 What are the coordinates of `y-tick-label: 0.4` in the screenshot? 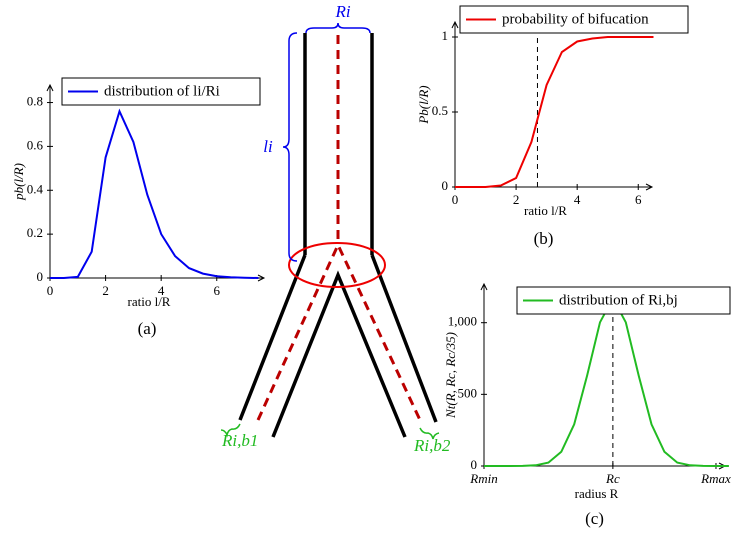 It's located at (35, 188).